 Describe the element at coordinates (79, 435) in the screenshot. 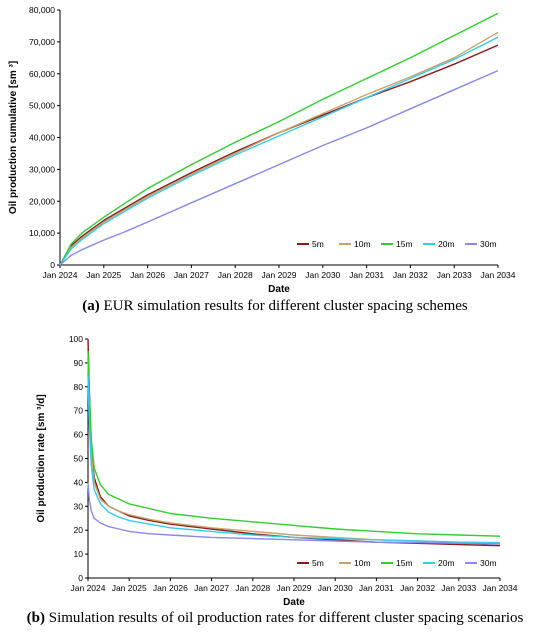

I see `y-tick-label: 60` at that location.